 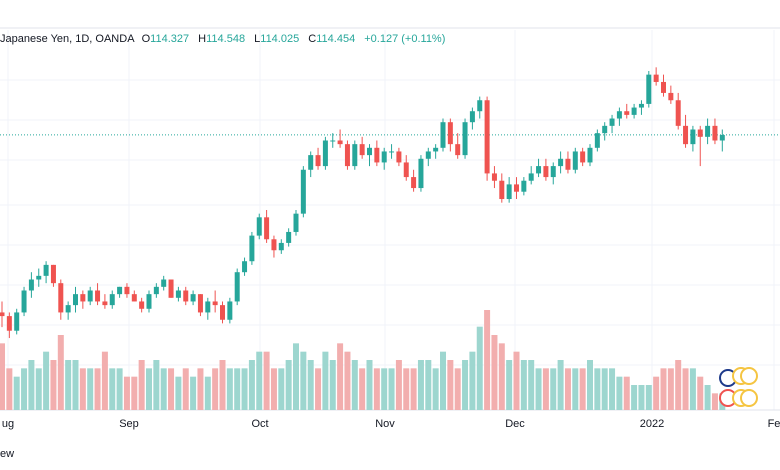 I want to click on legend-change: +0.127 (+0.11%), so click(x=405, y=39).